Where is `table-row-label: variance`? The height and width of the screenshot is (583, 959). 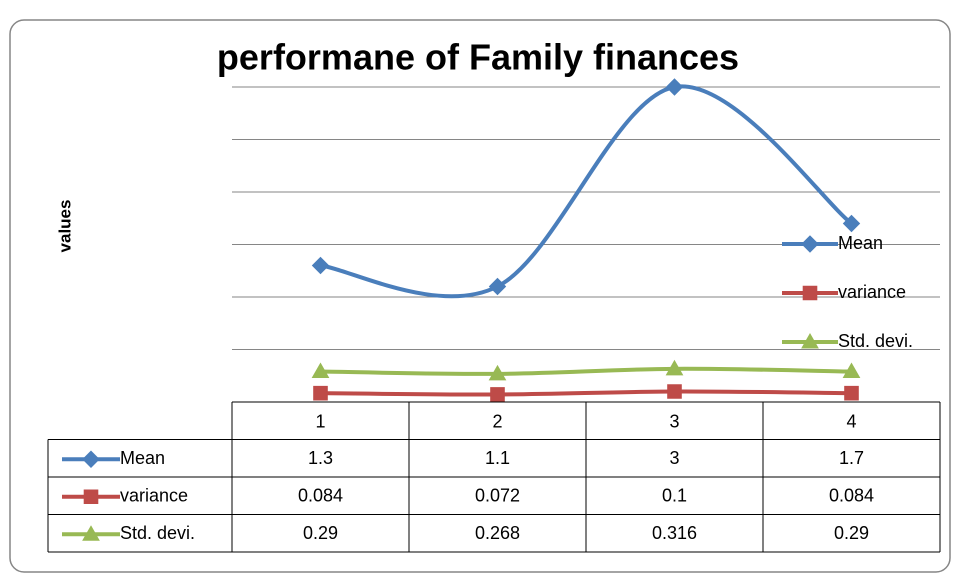 table-row-label: variance is located at coordinates (154, 496).